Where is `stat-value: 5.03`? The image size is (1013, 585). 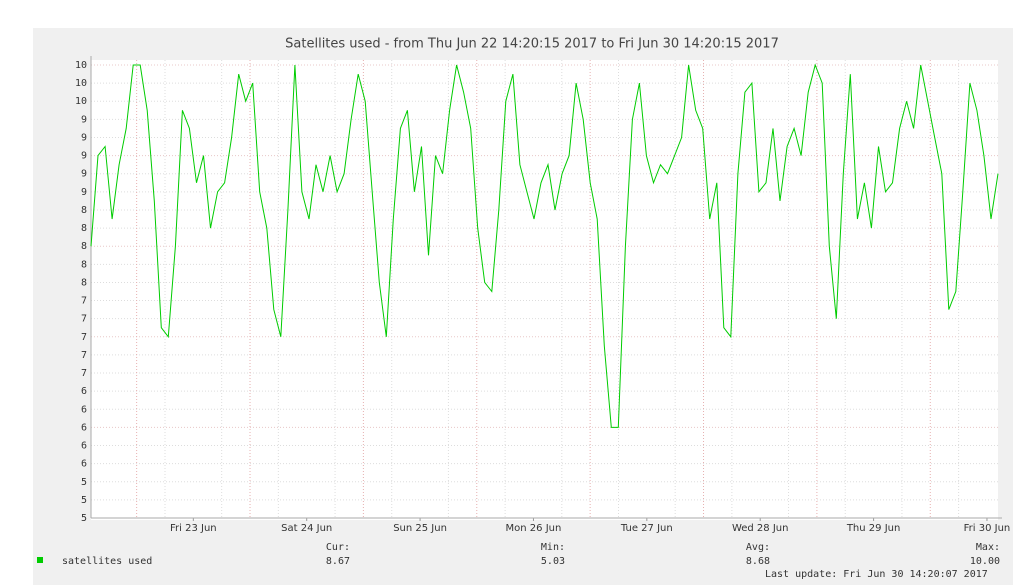
stat-value: 5.03 is located at coordinates (553, 561).